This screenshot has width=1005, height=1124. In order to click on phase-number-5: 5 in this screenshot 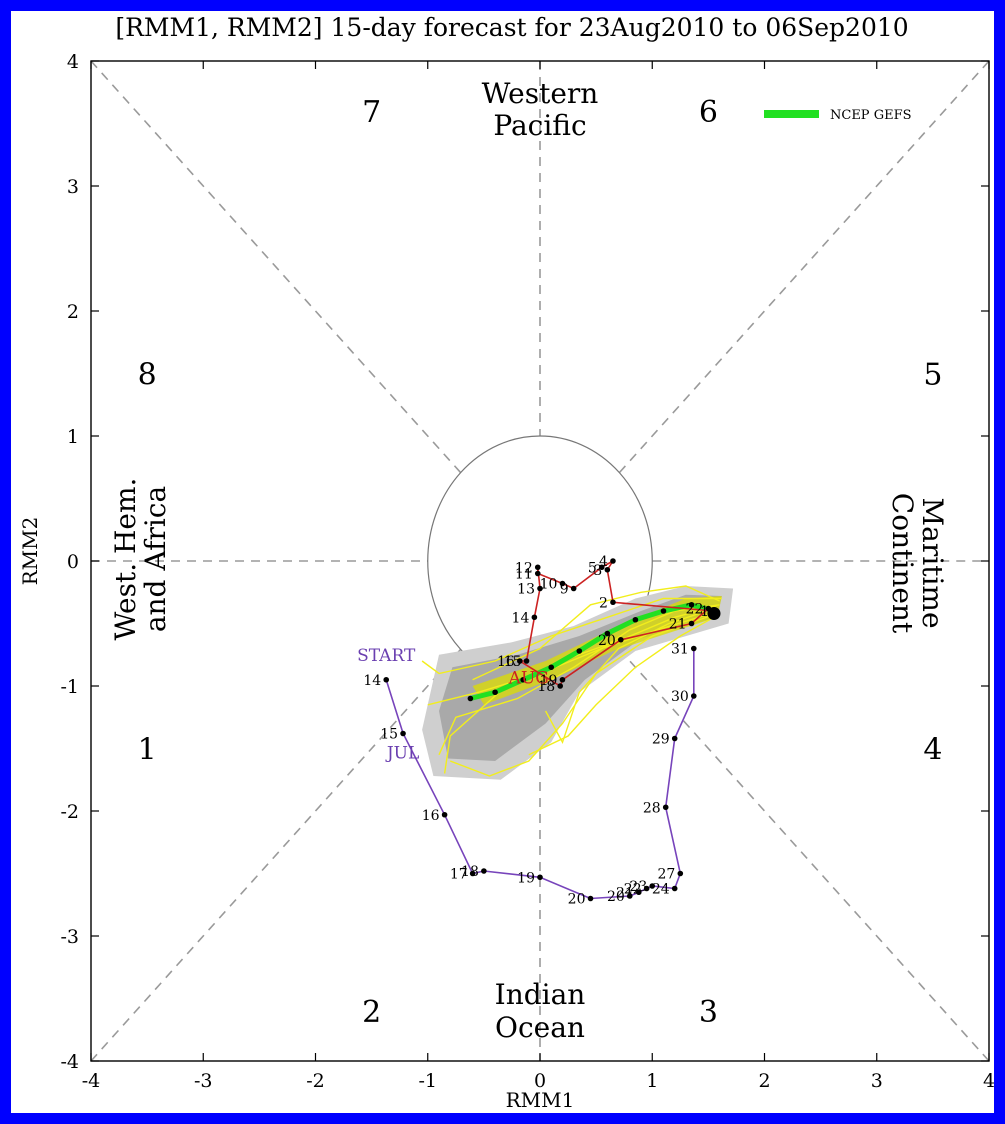, I will do `click(932, 375)`.